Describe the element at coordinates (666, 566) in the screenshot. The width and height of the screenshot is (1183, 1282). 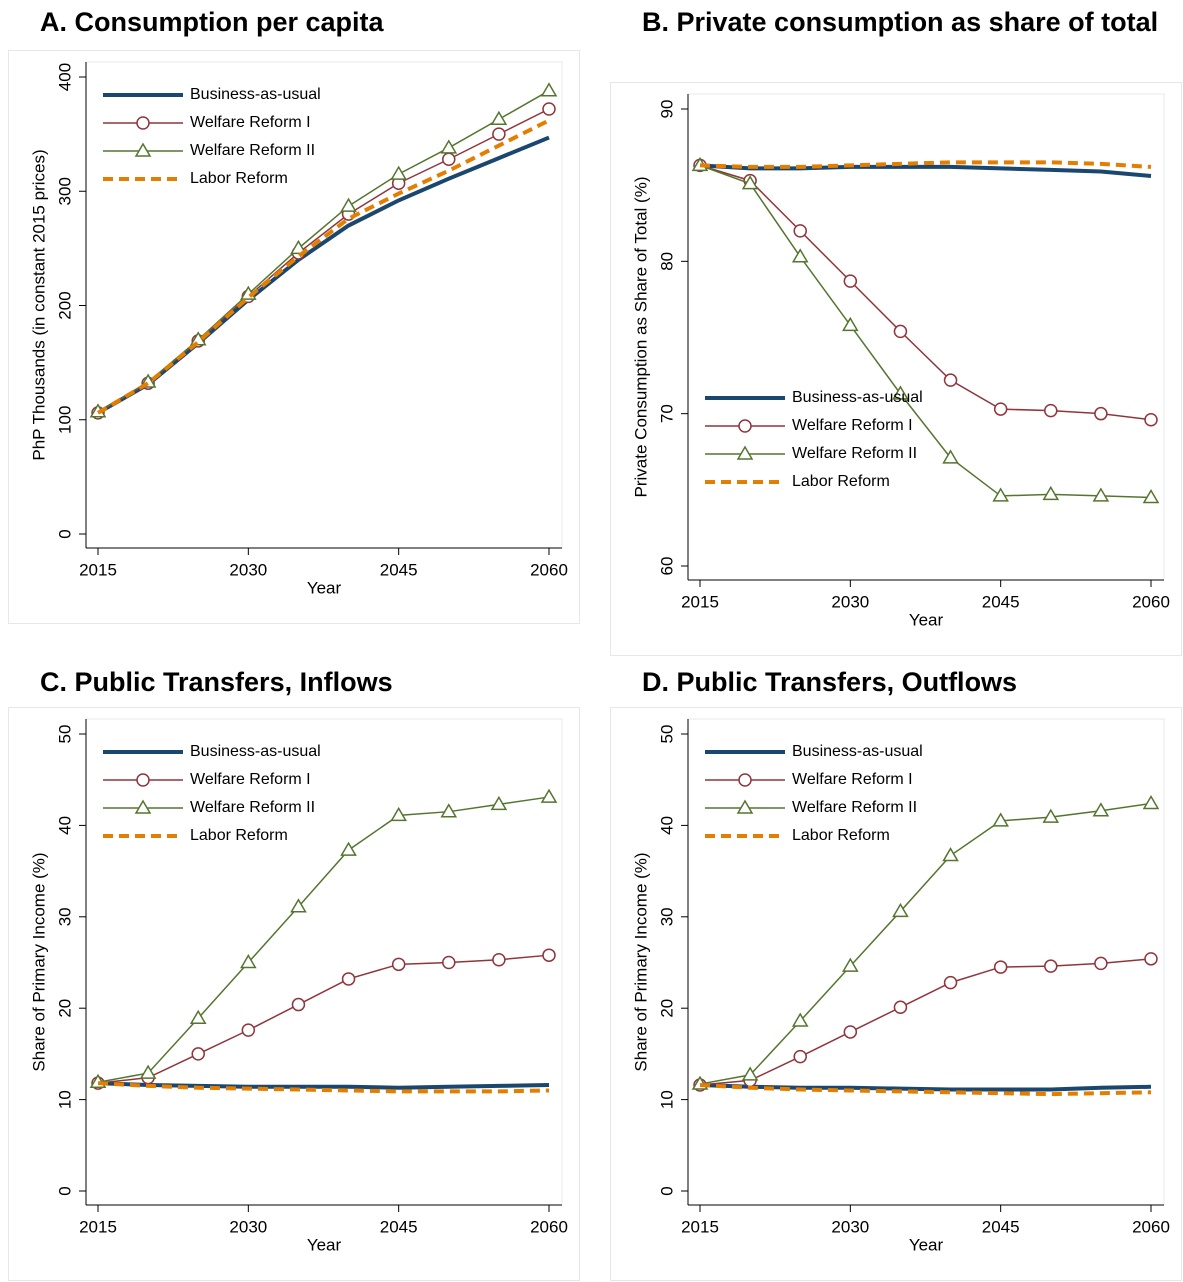
I see `y-tick-label: 60` at that location.